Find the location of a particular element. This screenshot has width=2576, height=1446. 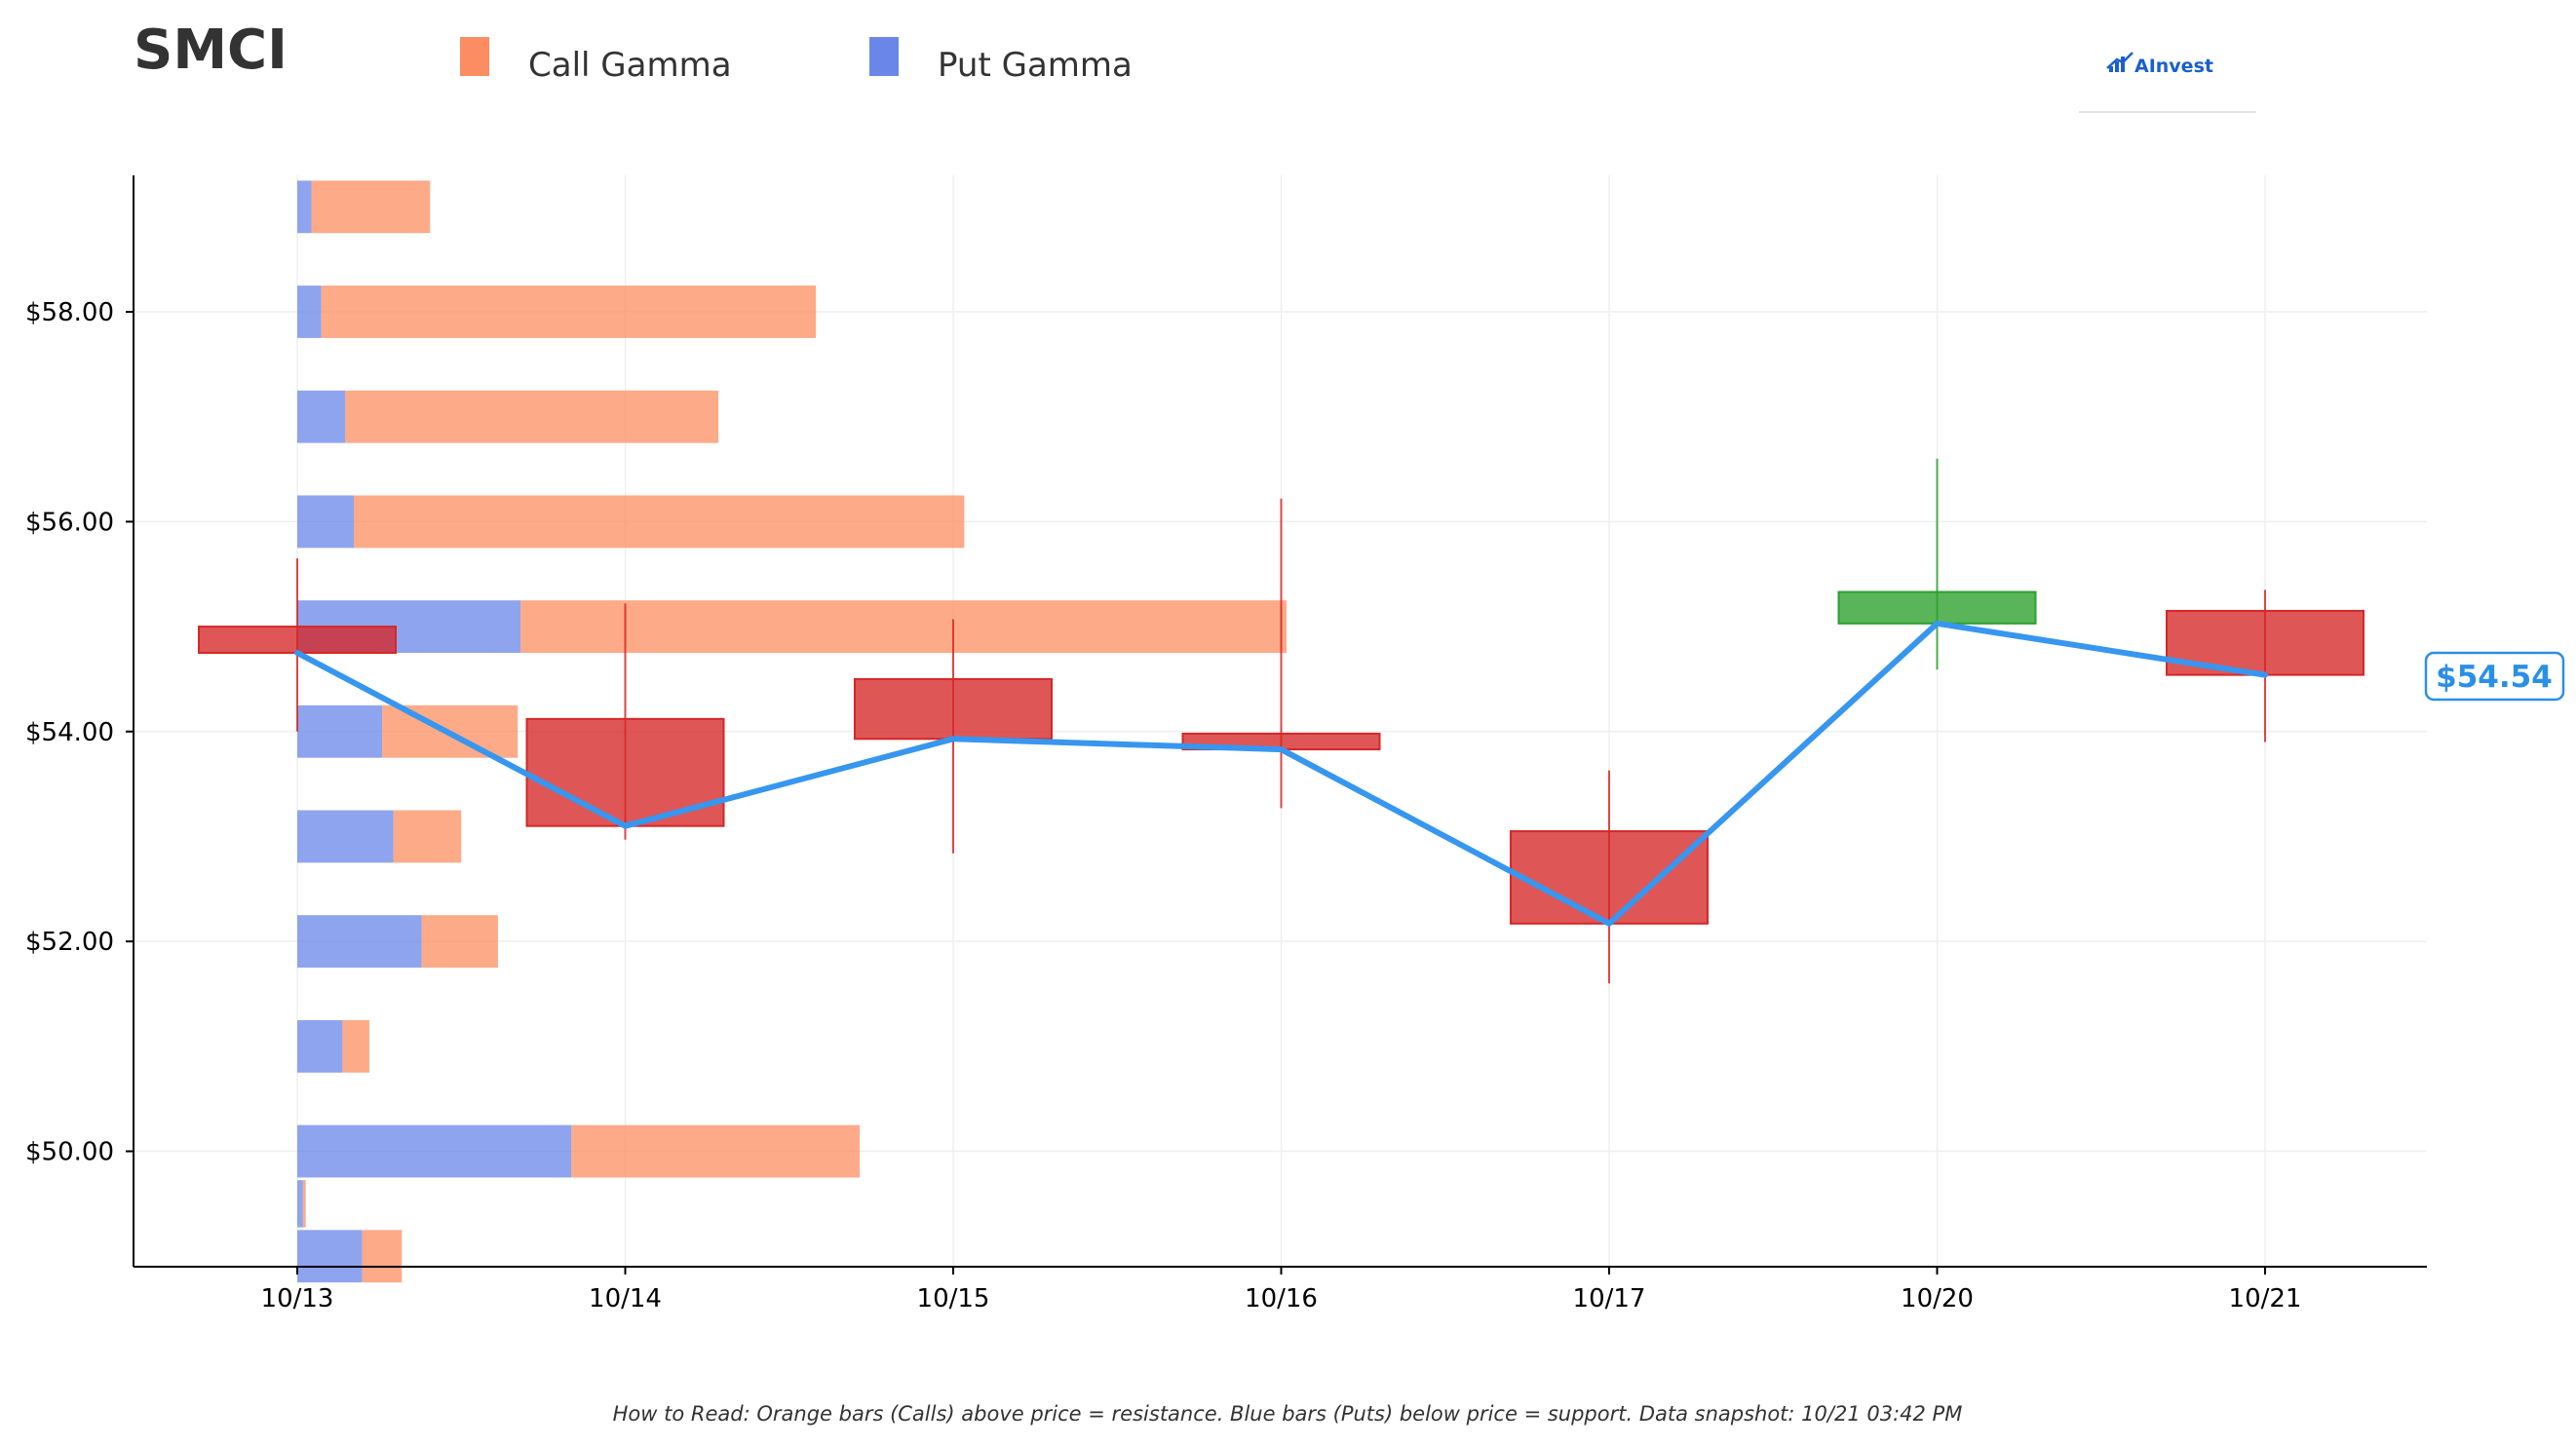

legend-call-label: Call Gamma is located at coordinates (630, 65).